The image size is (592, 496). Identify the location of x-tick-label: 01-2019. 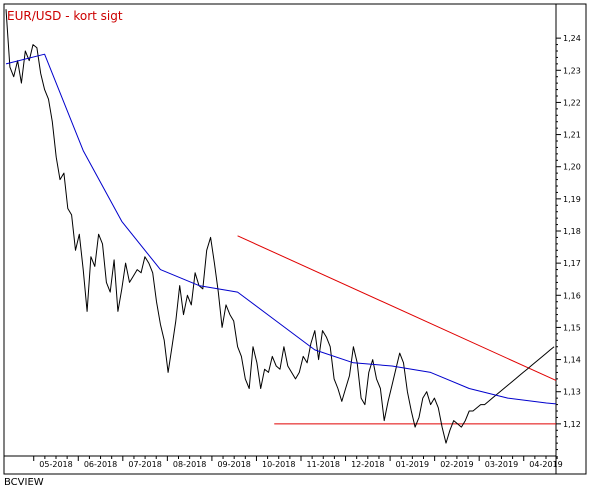
(412, 464).